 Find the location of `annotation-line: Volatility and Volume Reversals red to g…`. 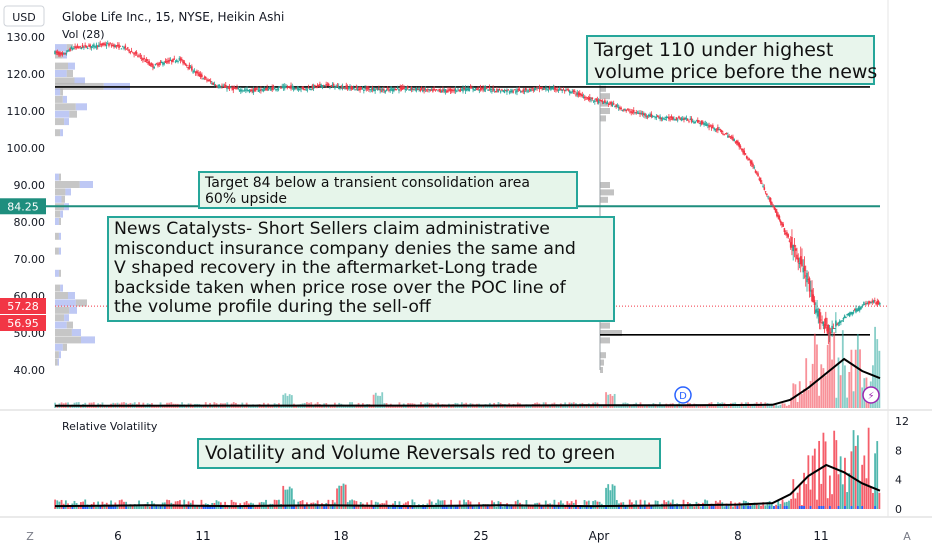

annotation-line: Volatility and Volume Reversals red to g… is located at coordinates (410, 453).